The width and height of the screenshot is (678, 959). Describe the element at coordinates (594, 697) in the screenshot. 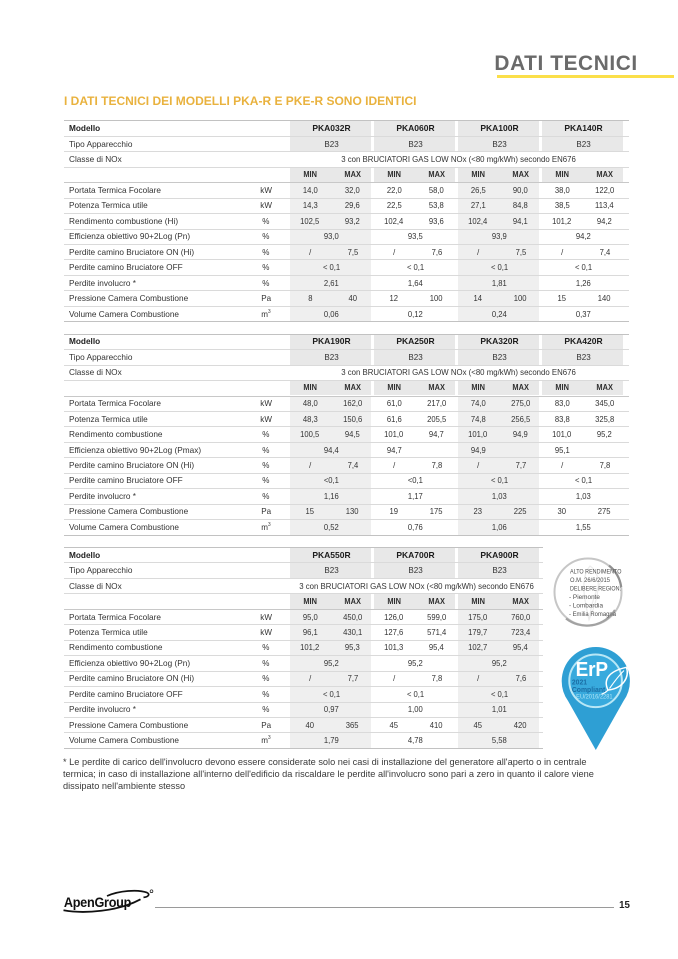

I see `svg-text: EU/2016/2281` at that location.